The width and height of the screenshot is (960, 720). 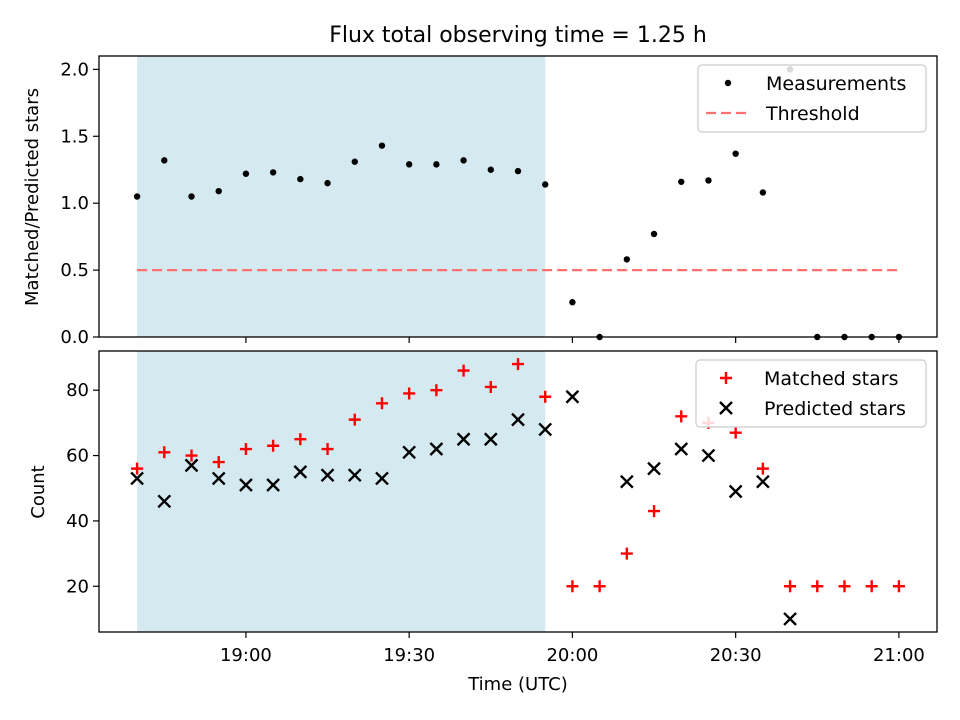 I want to click on legend-label: Threshold, so click(x=812, y=114).